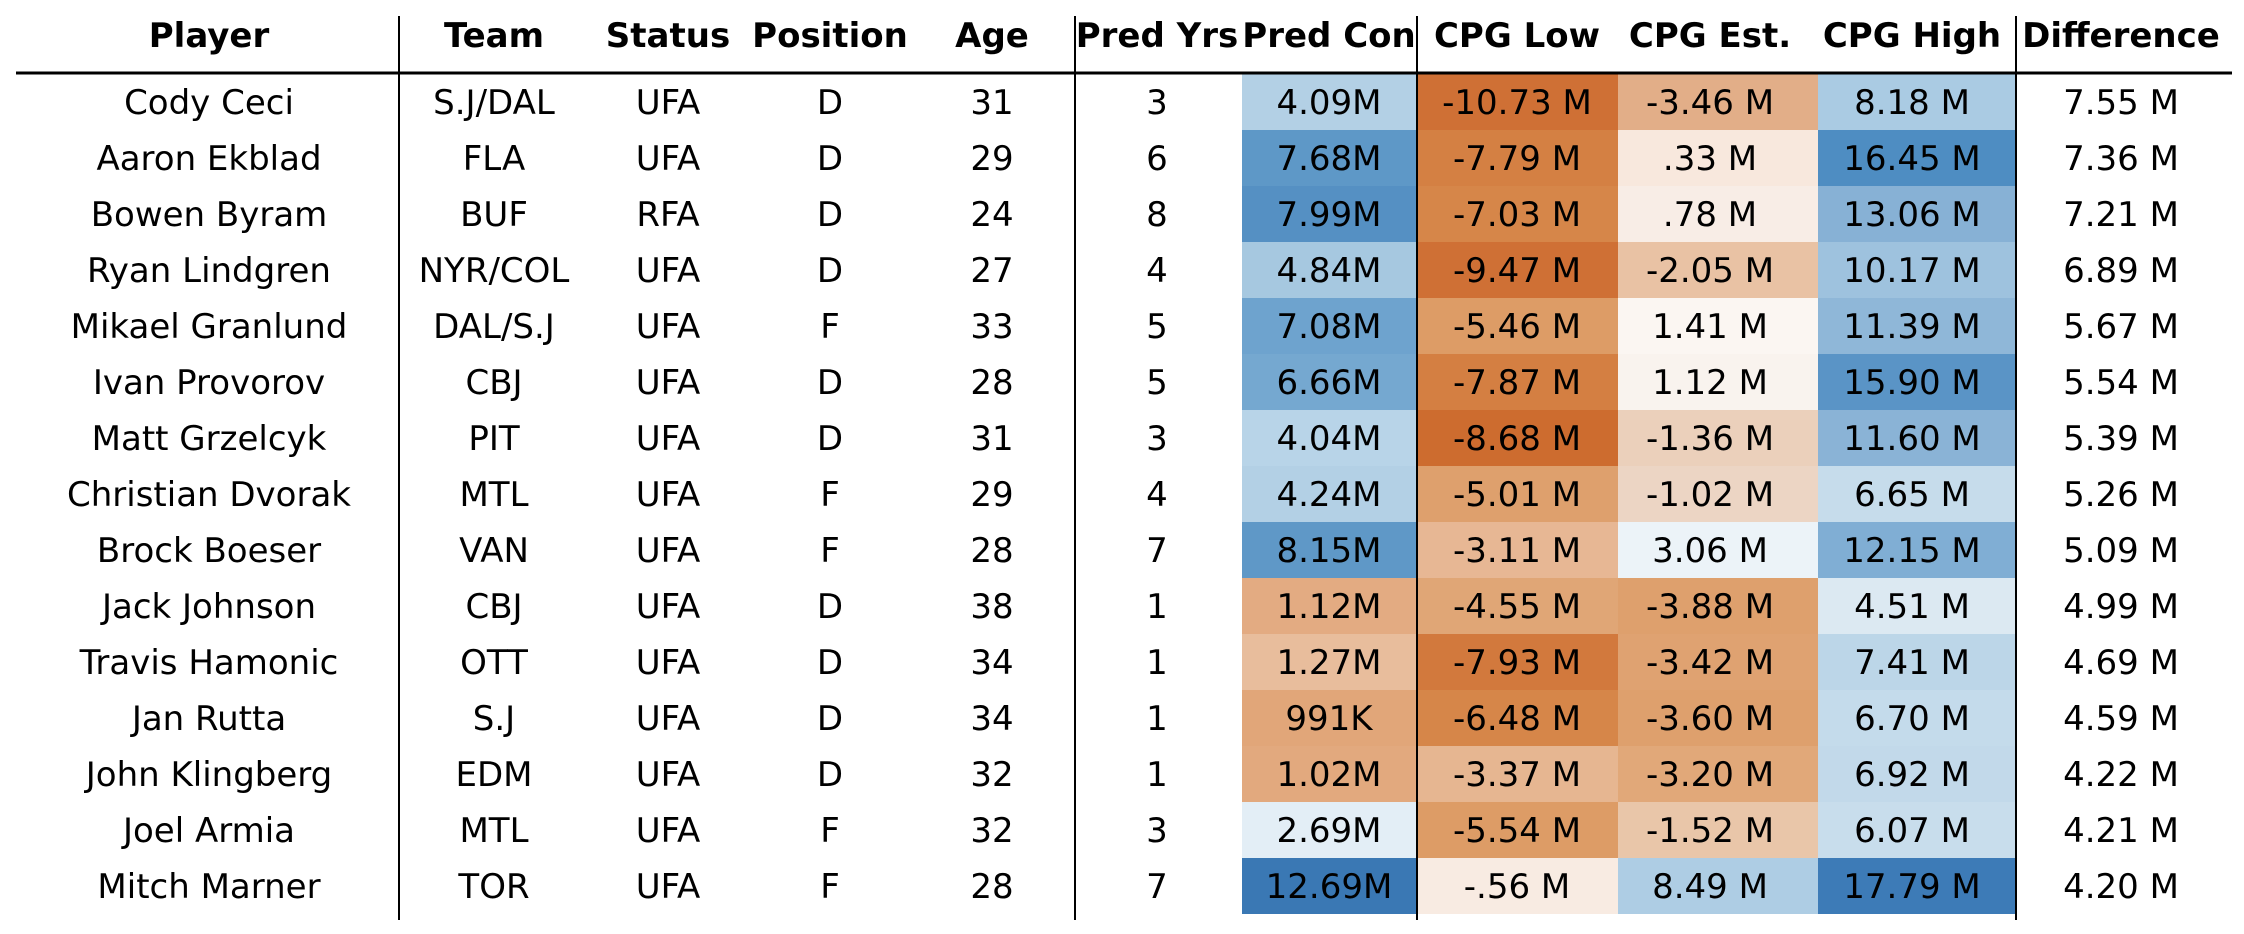 The width and height of the screenshot is (2244, 934). What do you see at coordinates (2121, 887) in the screenshot?
I see `cell-difference-15: 4.20 M` at bounding box center [2121, 887].